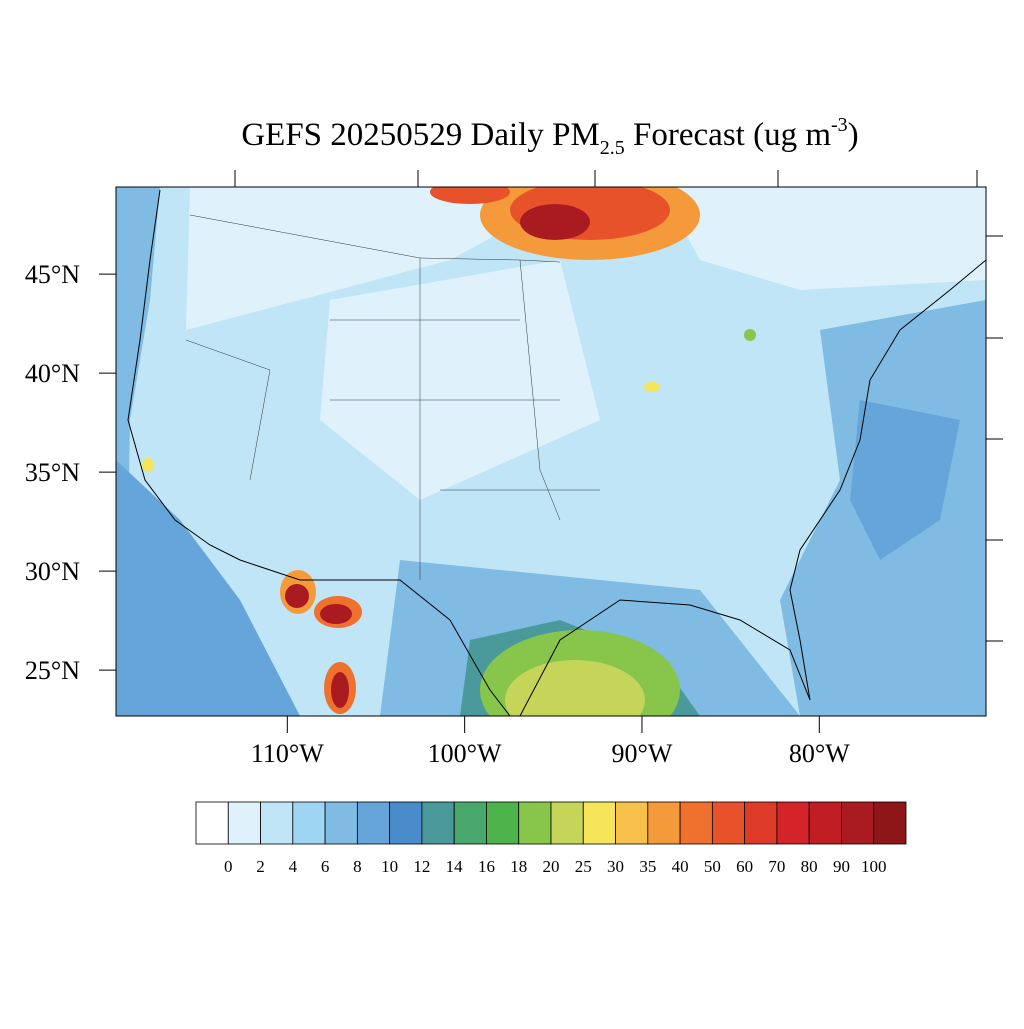 The image size is (1024, 1029). I want to click on y-tick-label: 45°N, so click(52, 274).